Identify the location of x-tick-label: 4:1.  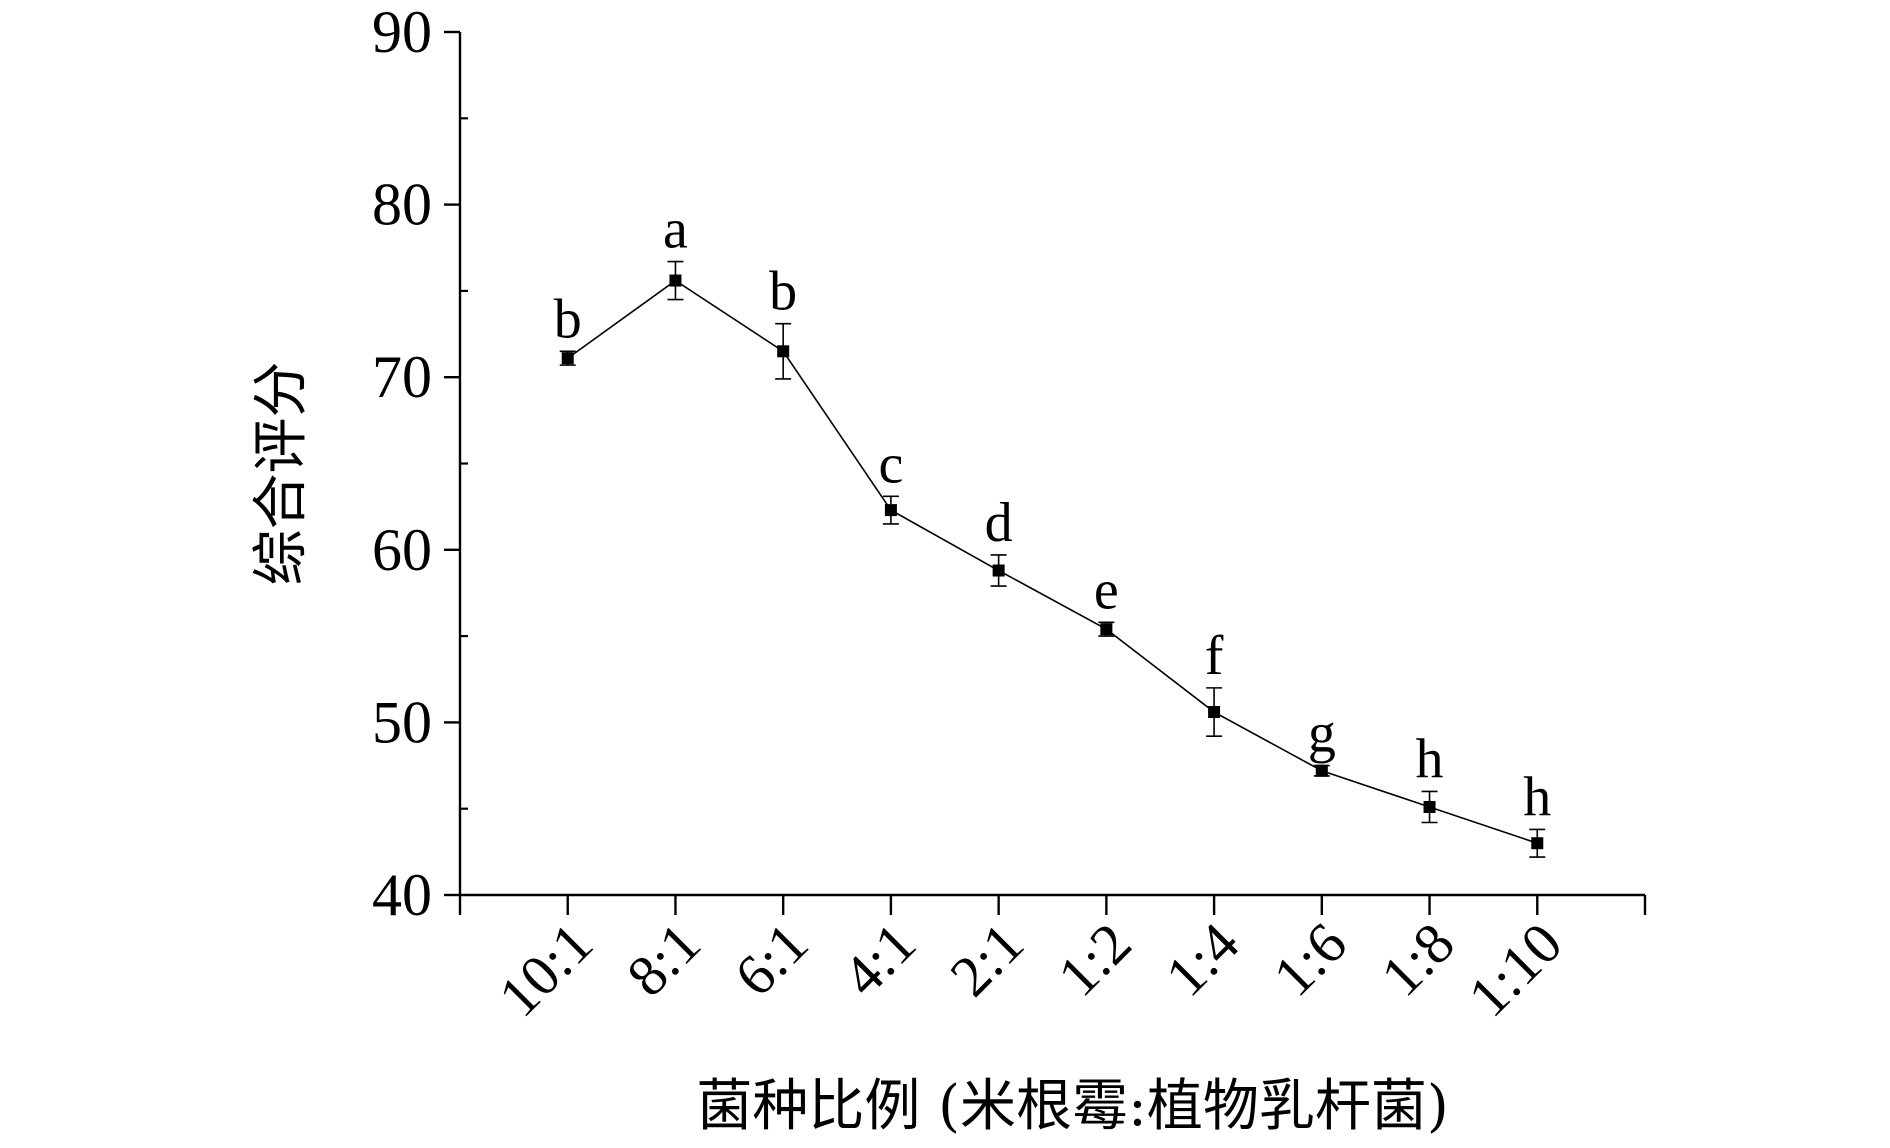
(879, 959).